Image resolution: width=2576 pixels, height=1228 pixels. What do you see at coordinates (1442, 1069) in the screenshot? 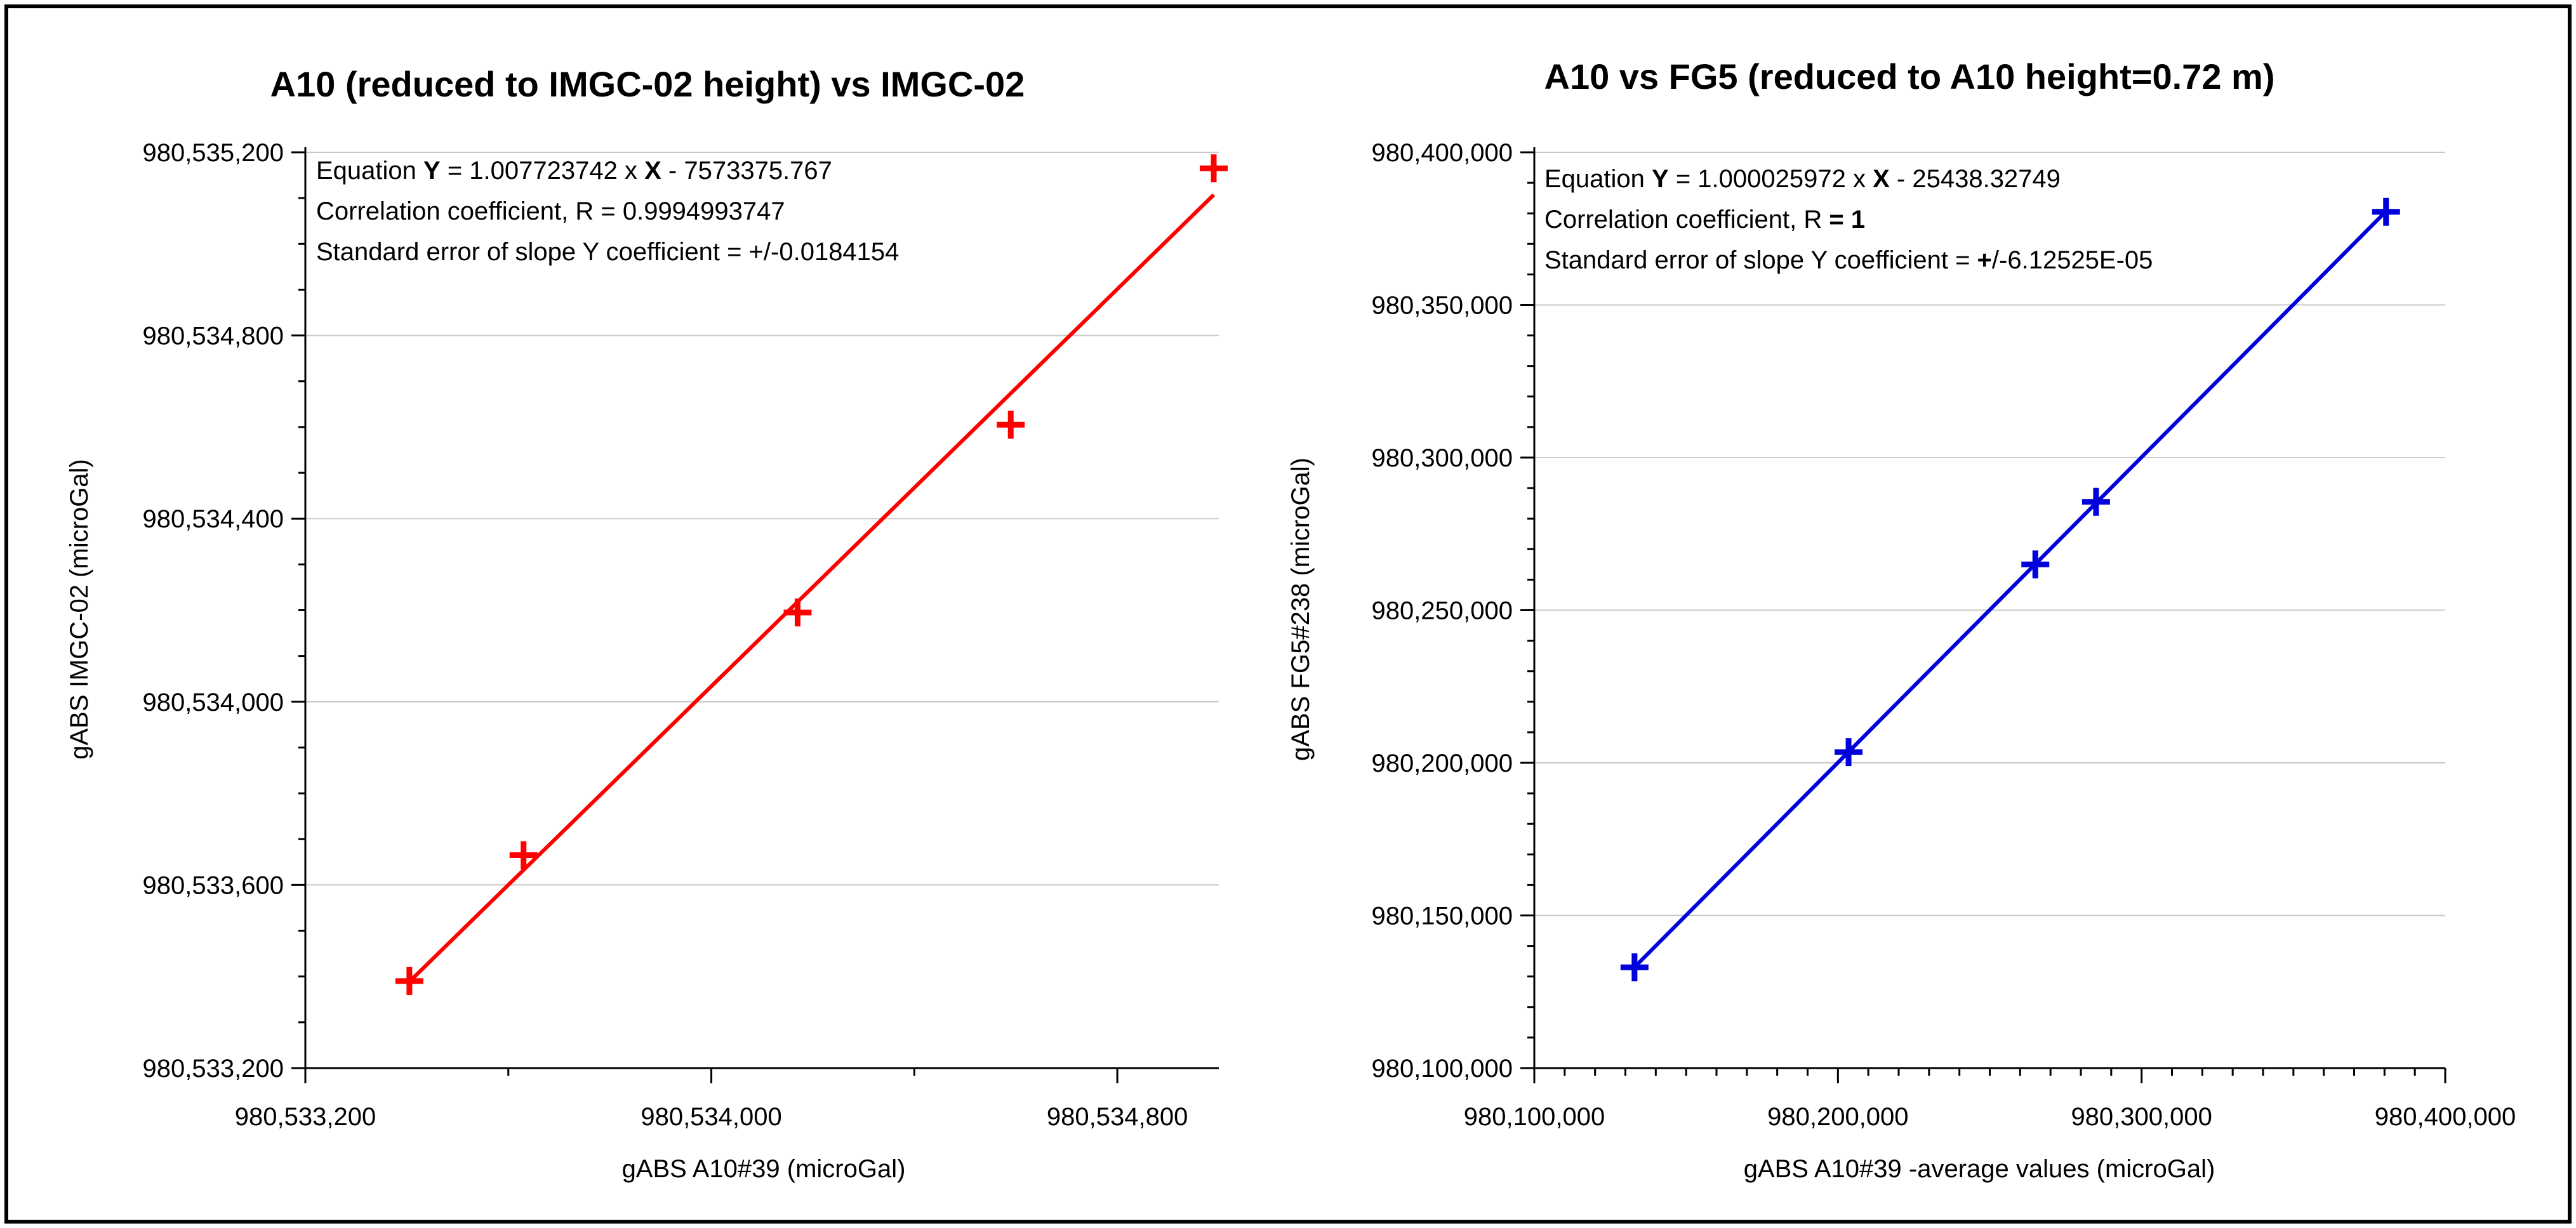
I see `chart-right-y-tick-label: 980,100,000` at bounding box center [1442, 1069].